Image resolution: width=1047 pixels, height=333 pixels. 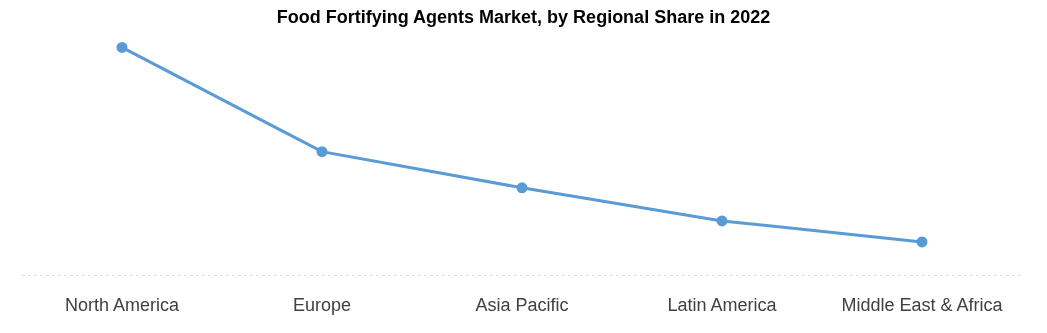 What do you see at coordinates (522, 305) in the screenshot?
I see `x-tick-label: Asia Pacific` at bounding box center [522, 305].